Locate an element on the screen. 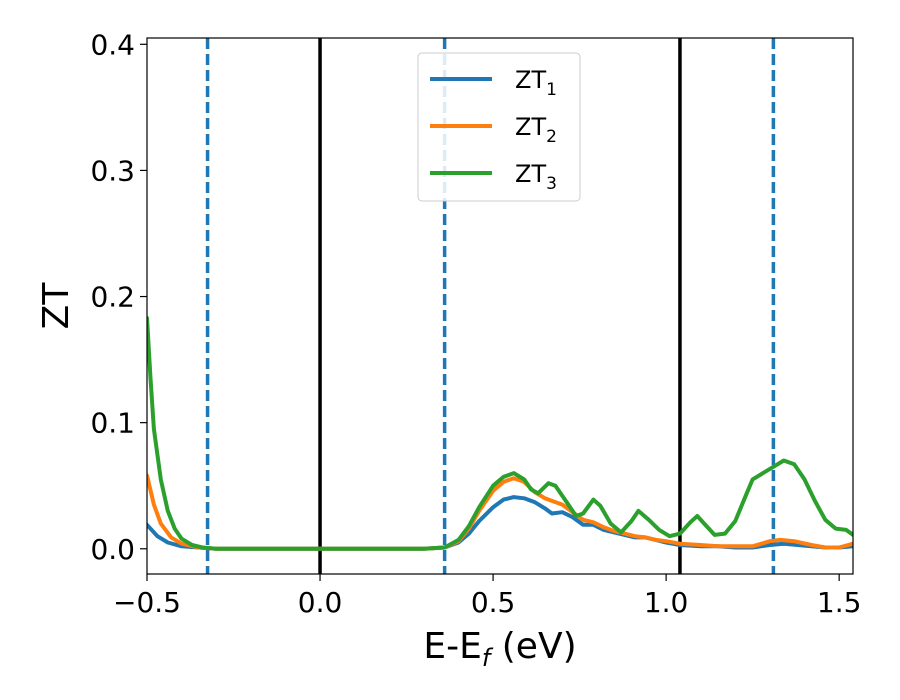  legend-label-zt1-sub: 1 is located at coordinates (551, 90).